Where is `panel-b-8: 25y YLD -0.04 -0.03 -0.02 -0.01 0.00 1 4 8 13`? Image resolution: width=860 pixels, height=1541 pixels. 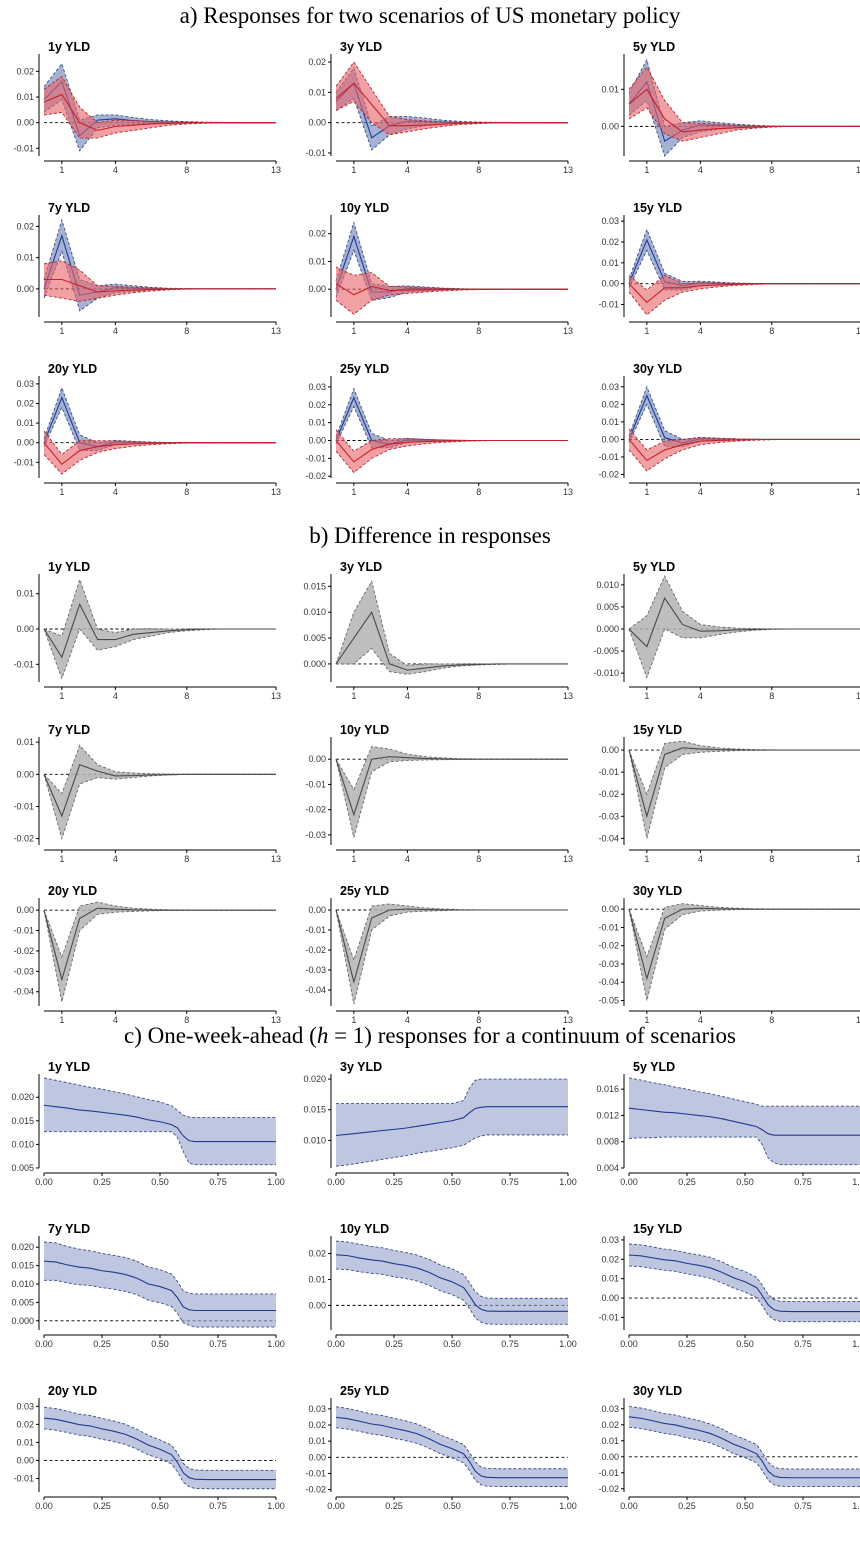
panel-b-8: 25y YLD -0.04 -0.03 -0.02 -0.01 0.00 1 4 8 13 is located at coordinates (439, 954).